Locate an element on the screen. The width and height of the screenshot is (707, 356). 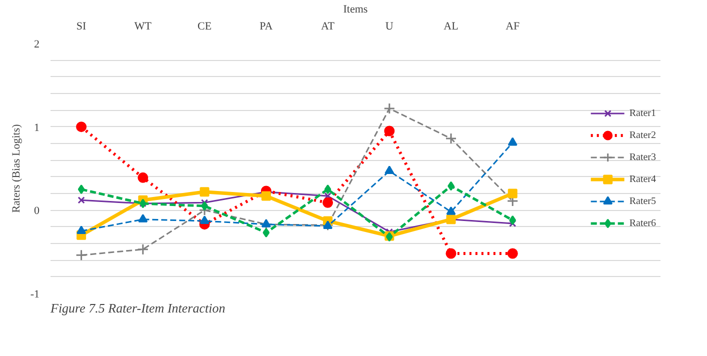
x-tick-label: PA is located at coordinates (266, 26).